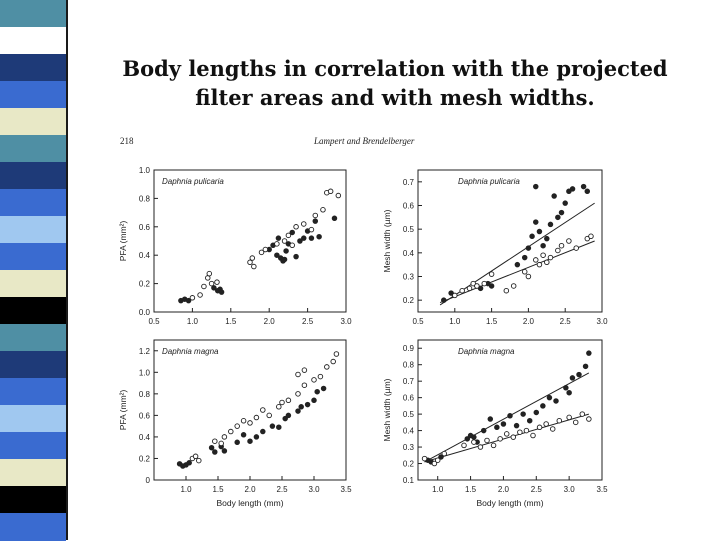 Image resolution: width=720 pixels, height=541 pixels. Describe the element at coordinates (409, 414) in the screenshot. I see `y-tick-label: 0.5` at that location.